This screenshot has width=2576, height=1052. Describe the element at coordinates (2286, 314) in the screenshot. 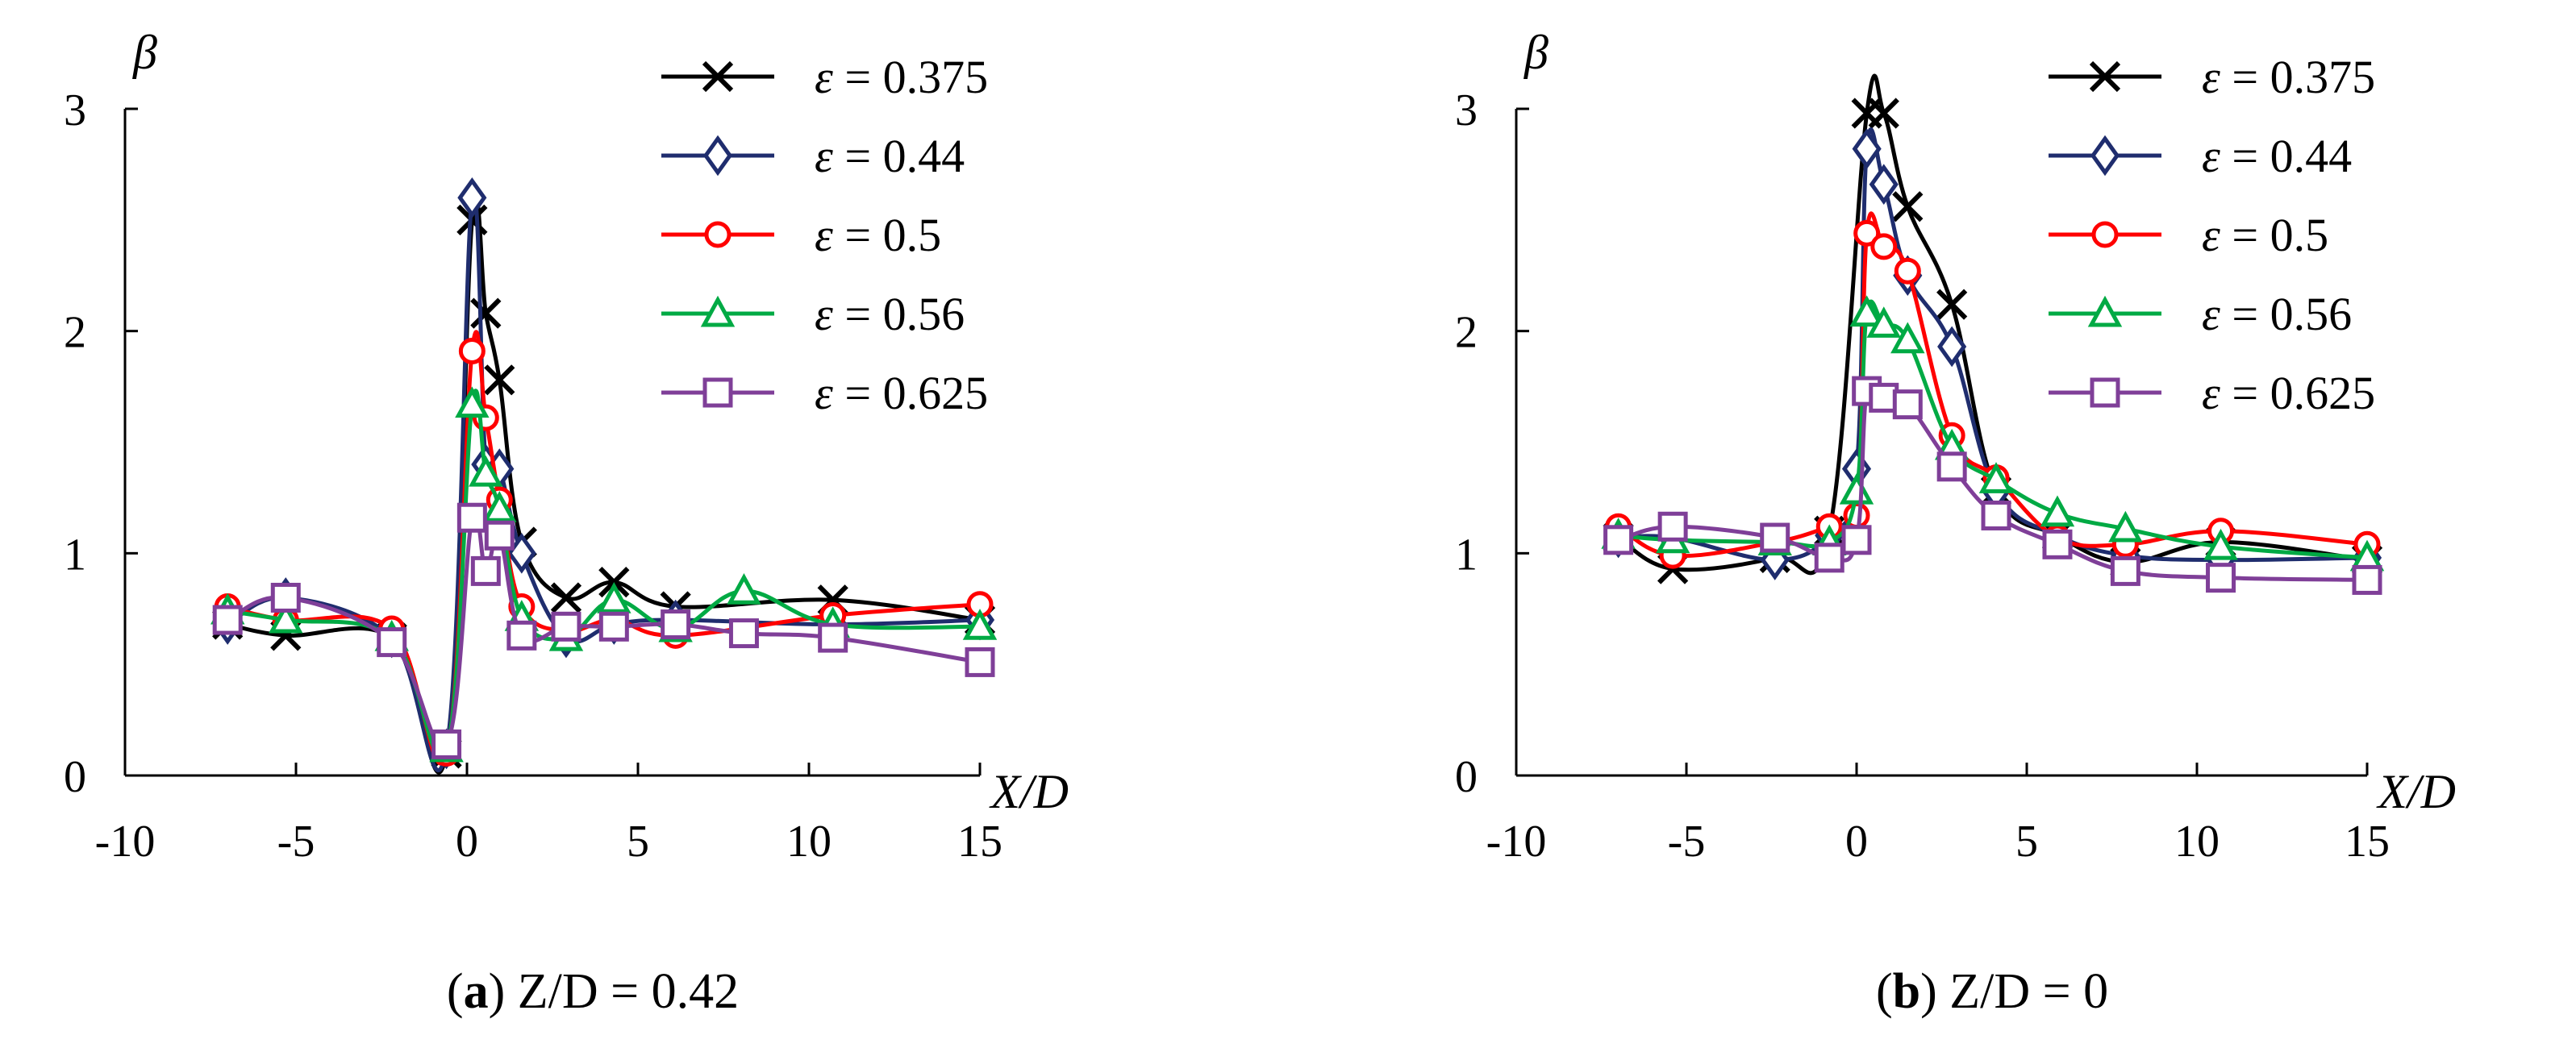

I see `legend-value: = 0.56` at that location.